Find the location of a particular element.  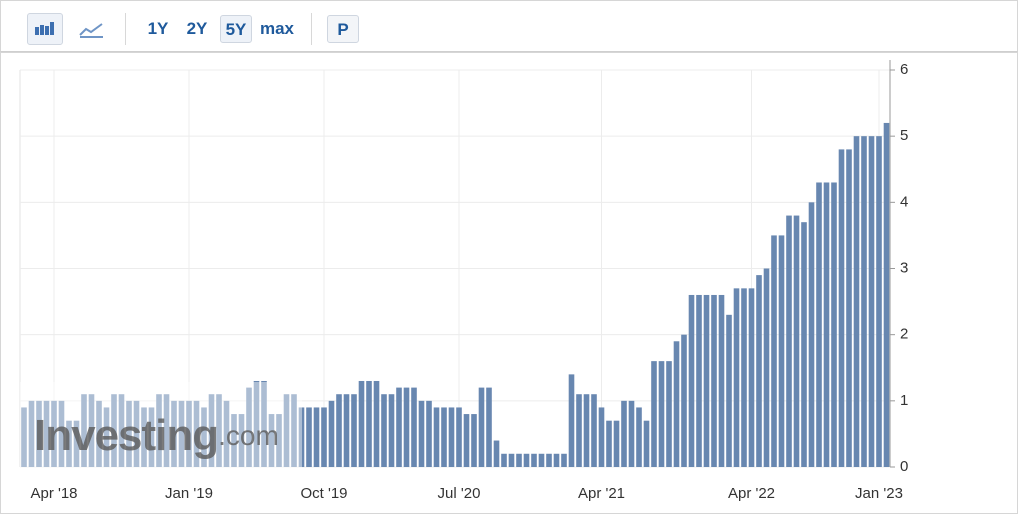

y-tick-label: 2 is located at coordinates (904, 334).